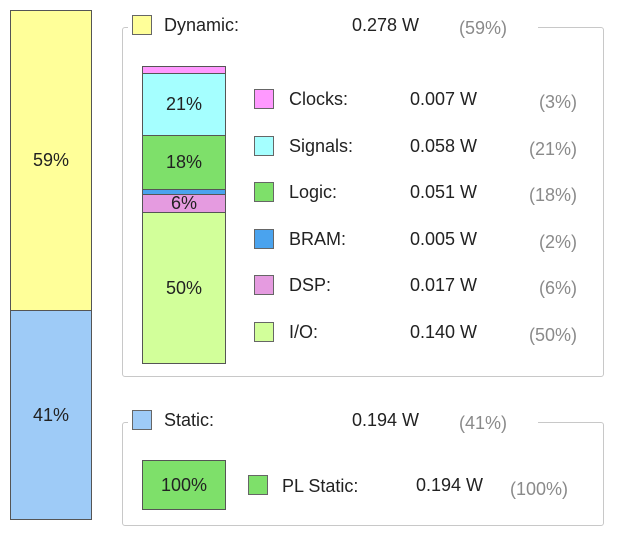 This screenshot has height=542, width=617. I want to click on dynamic-percent: (59%), so click(483, 28).